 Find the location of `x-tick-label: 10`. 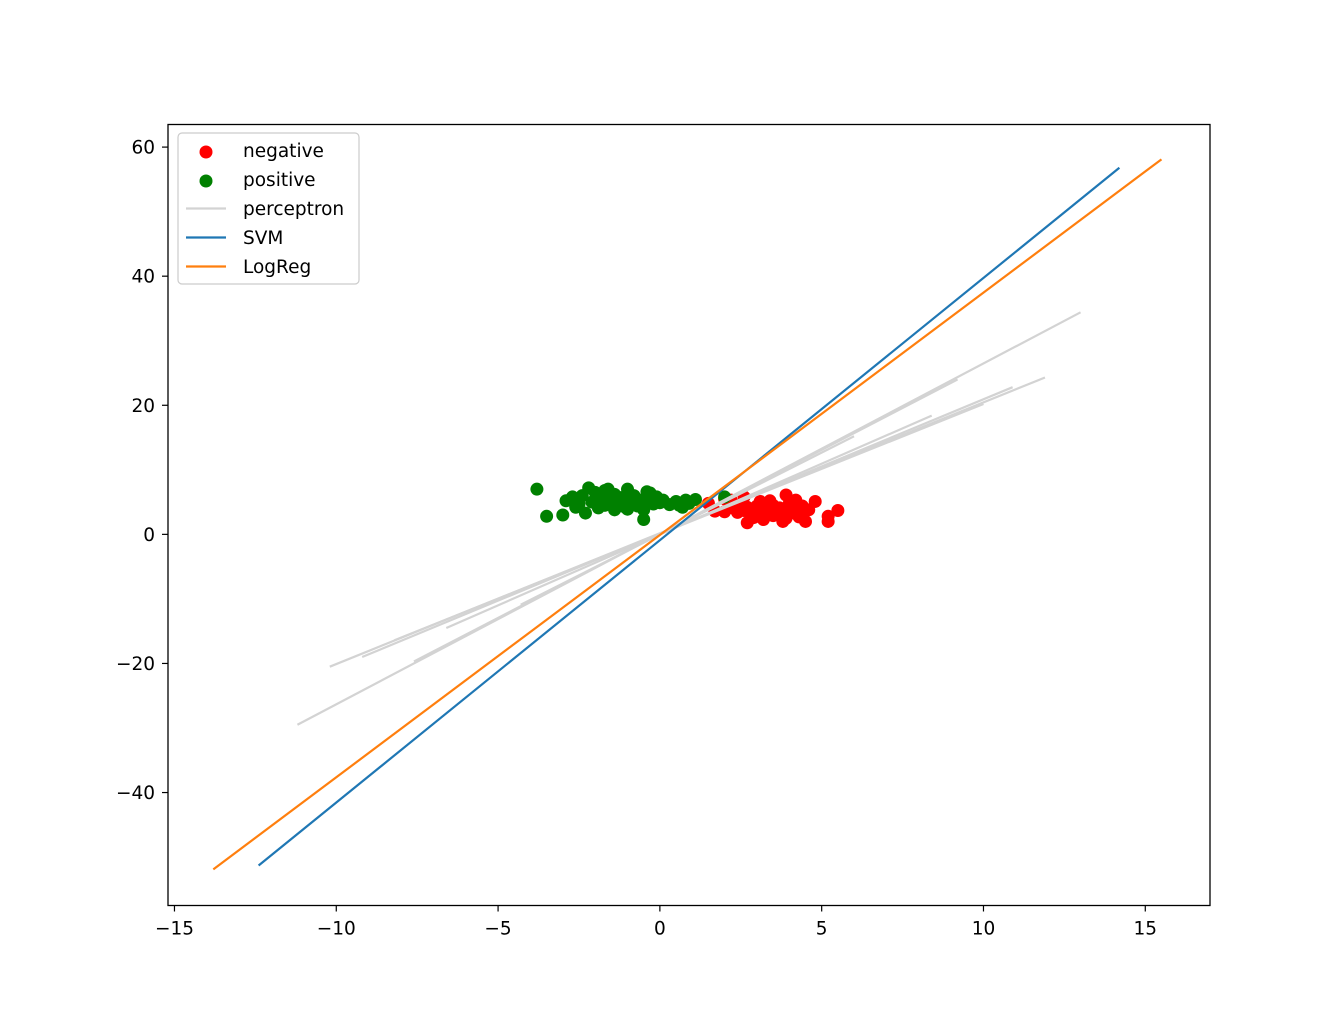

x-tick-label: 10 is located at coordinates (984, 929).